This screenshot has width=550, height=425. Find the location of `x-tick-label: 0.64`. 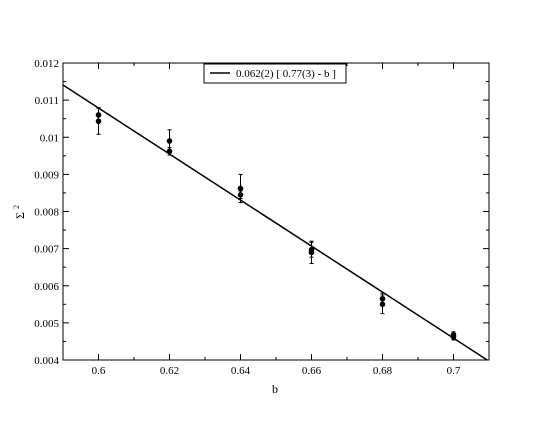

x-tick-label: 0.64 is located at coordinates (241, 371).